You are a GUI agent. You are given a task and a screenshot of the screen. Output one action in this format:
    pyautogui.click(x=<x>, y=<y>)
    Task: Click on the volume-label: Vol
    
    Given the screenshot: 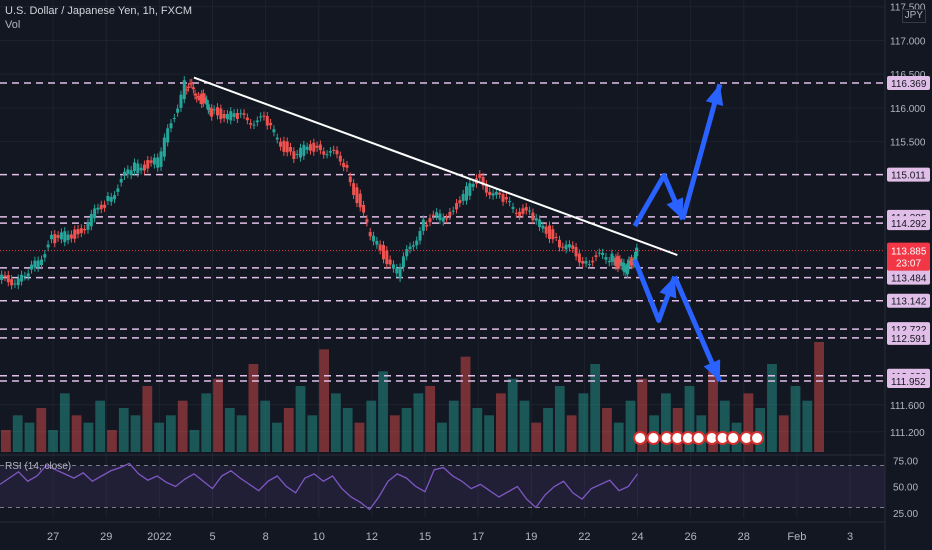 What is the action you would take?
    pyautogui.click(x=13, y=25)
    